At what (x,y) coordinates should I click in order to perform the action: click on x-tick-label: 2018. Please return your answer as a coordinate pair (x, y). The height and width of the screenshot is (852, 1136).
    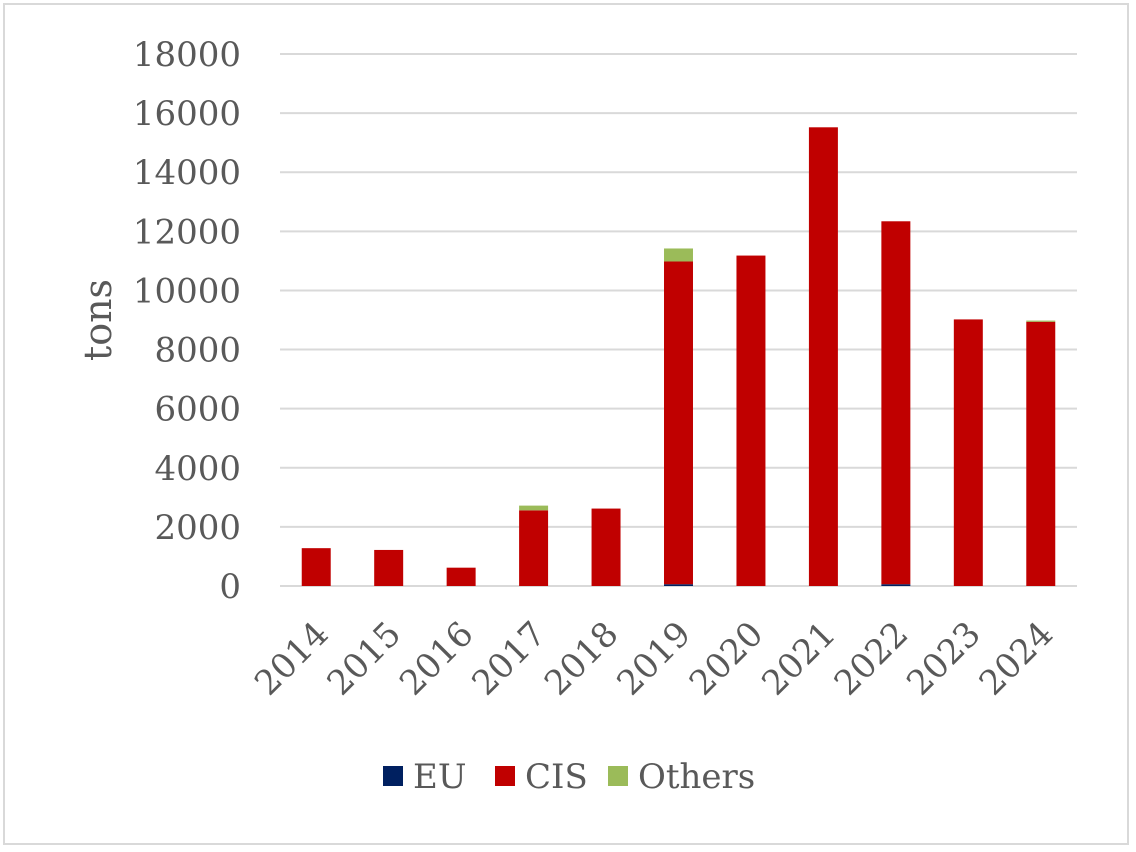
    Looking at the image, I should click on (581, 658).